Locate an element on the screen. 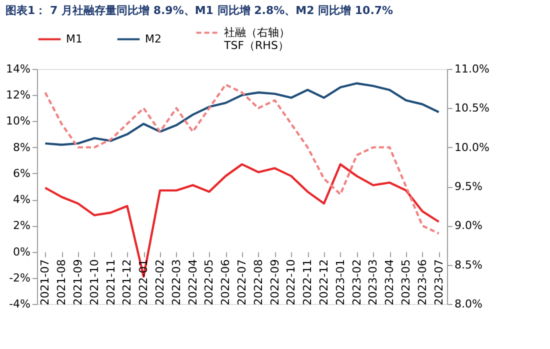  legend-label: 社融（右轴） TSF（RHS） is located at coordinates (256, 39).